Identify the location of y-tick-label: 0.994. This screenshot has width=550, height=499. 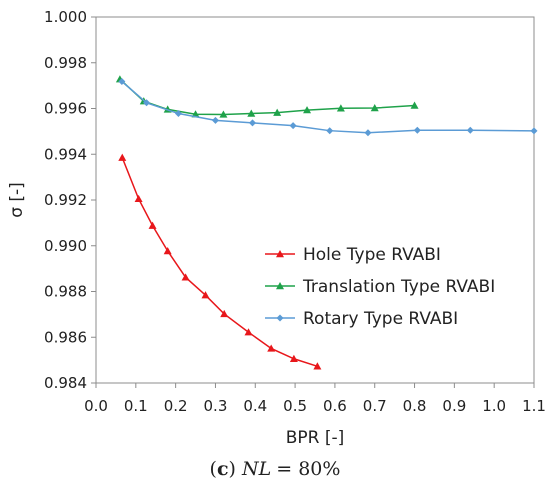
(65, 154).